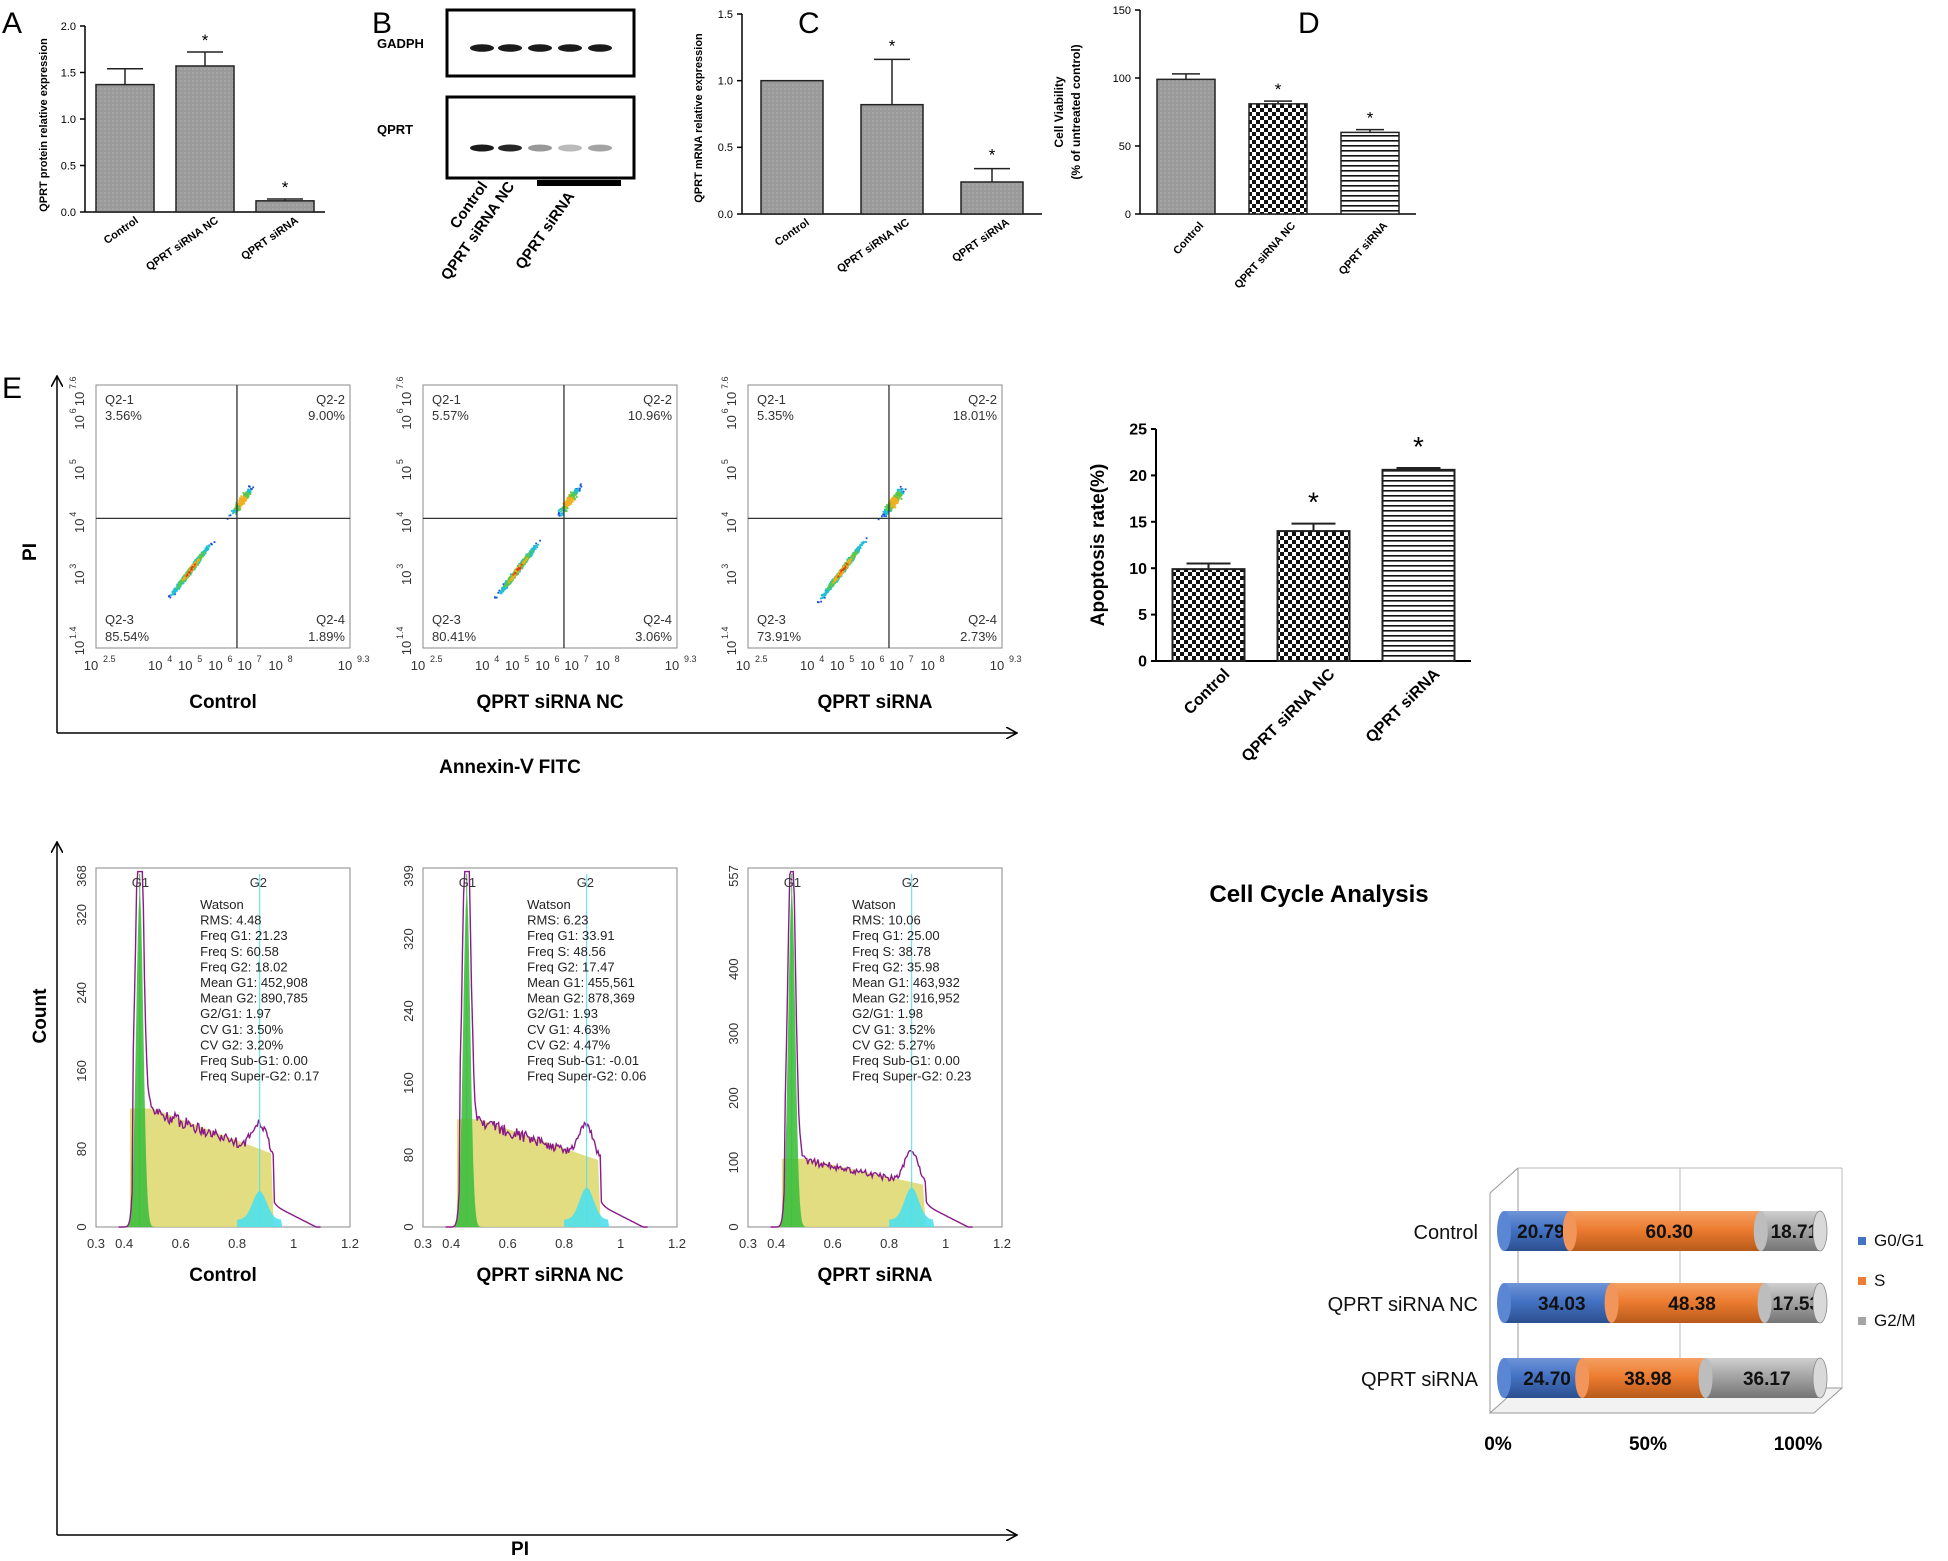 Image resolution: width=1948 pixels, height=1561 pixels. I want to click on y-tick-label: 2.0, so click(68, 27).